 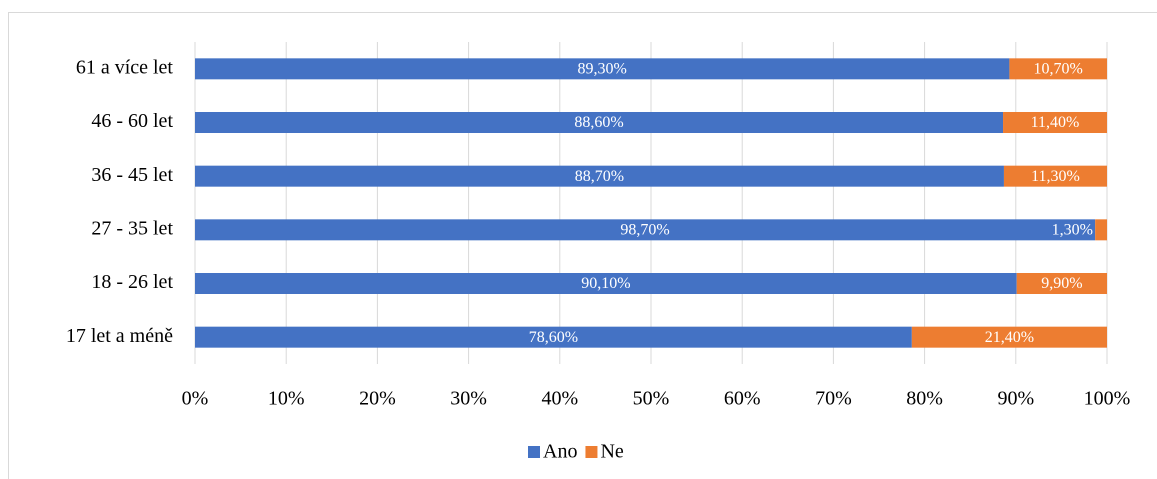 I want to click on y-tick-label: 18 - 26 let, so click(x=132, y=282).